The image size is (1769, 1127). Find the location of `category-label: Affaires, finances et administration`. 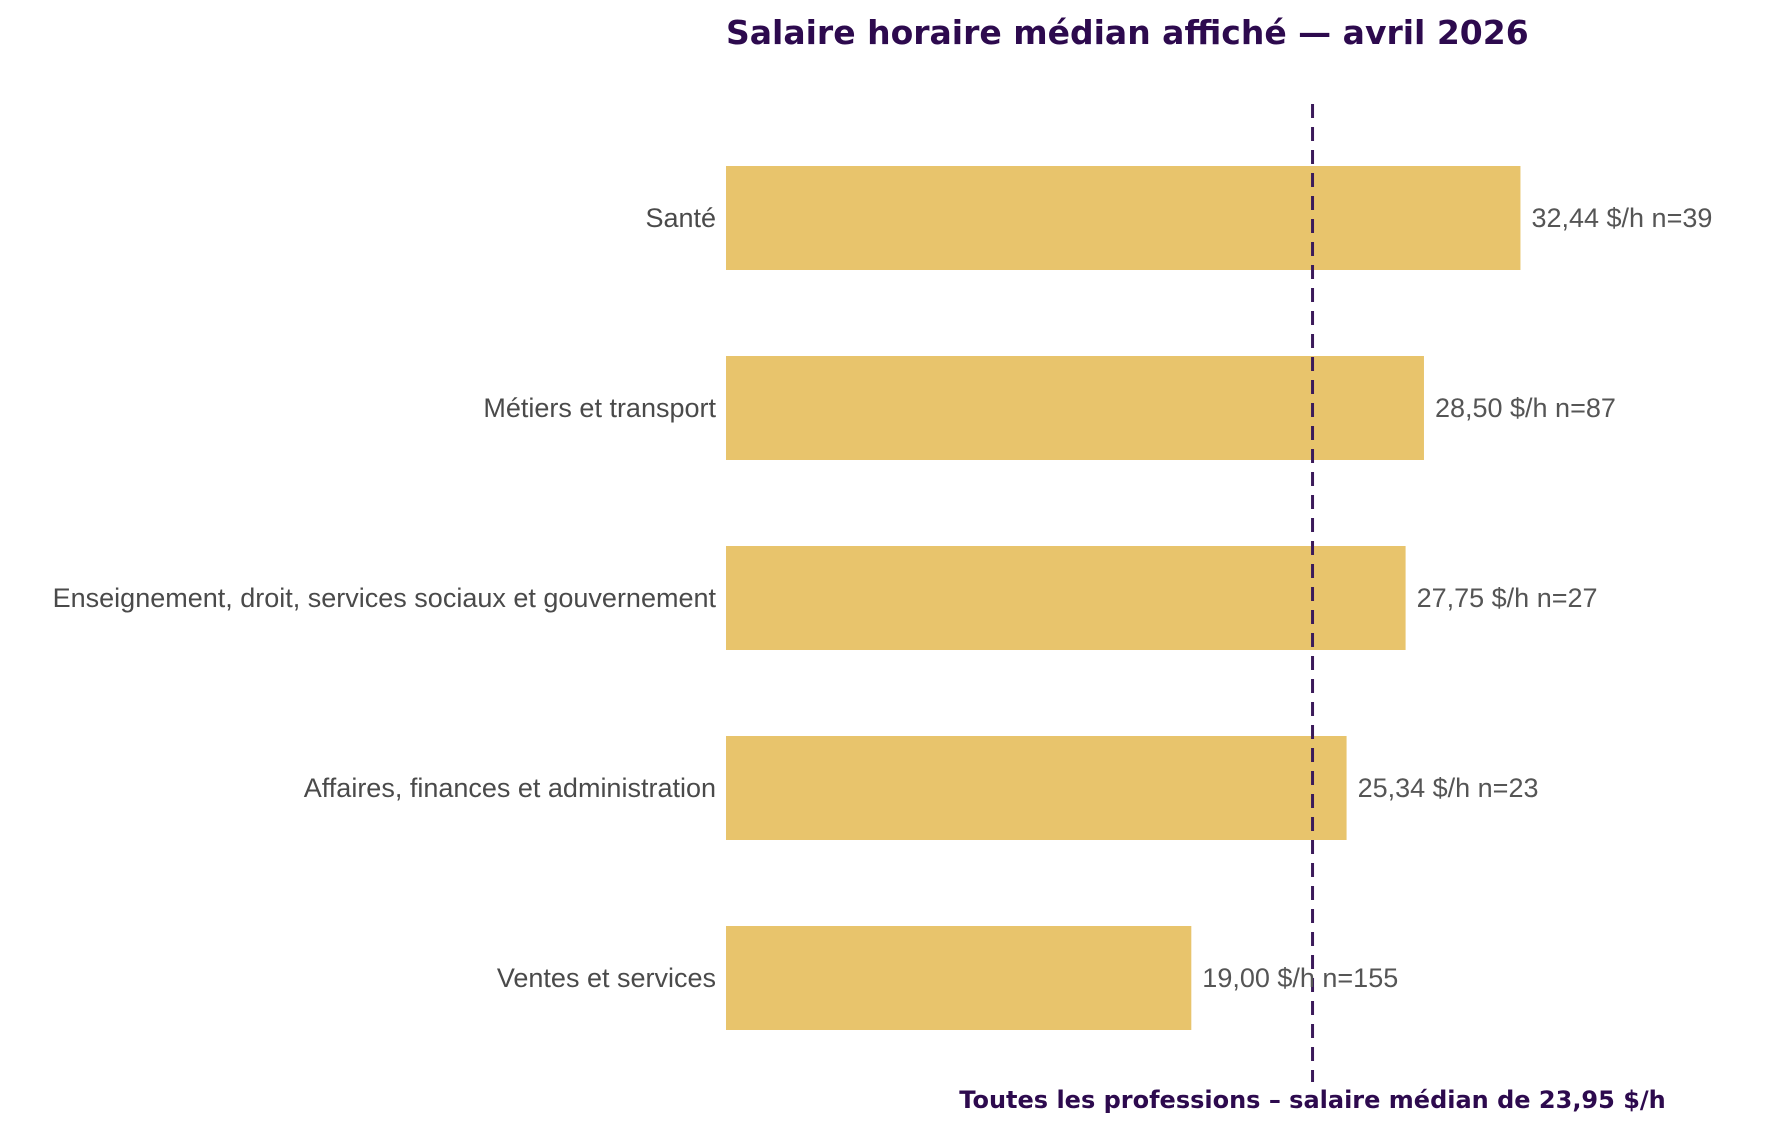

category-label: Affaires, finances et administration is located at coordinates (510, 788).